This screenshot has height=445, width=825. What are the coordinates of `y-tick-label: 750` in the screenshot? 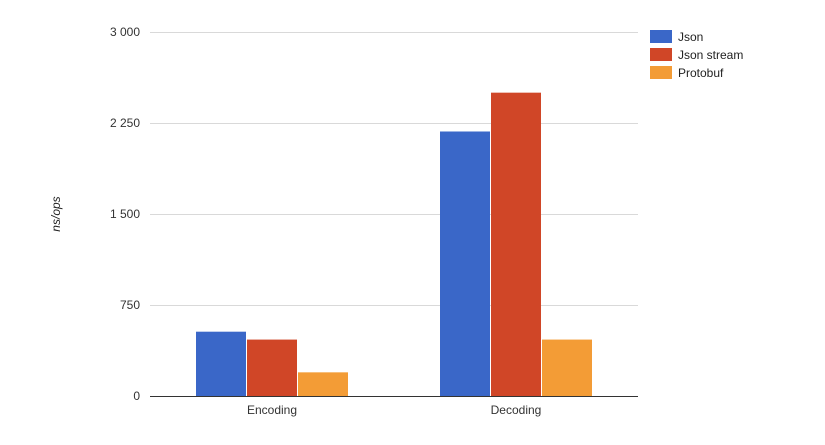 It's located at (130, 305).